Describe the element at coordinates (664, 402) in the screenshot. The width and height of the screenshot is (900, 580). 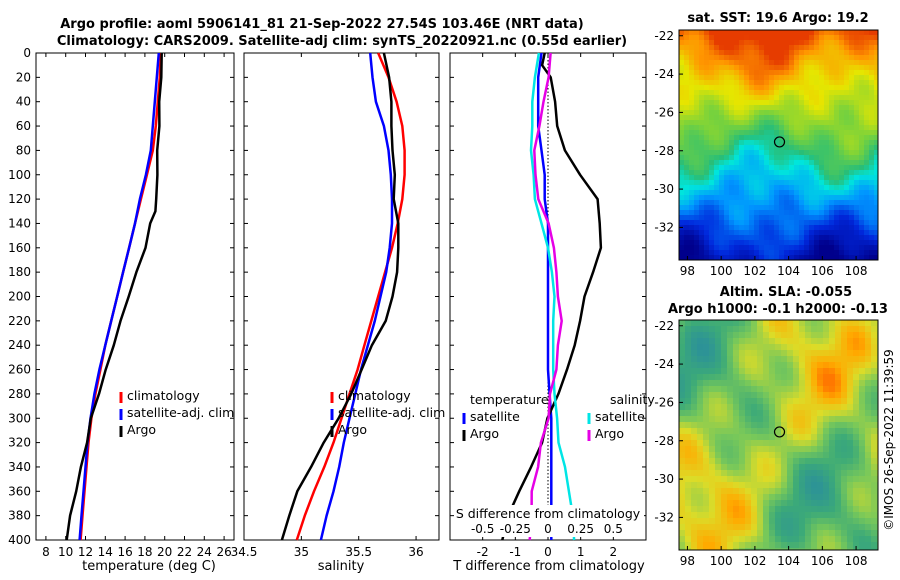
I see `map-y-tick-label: -26` at that location.